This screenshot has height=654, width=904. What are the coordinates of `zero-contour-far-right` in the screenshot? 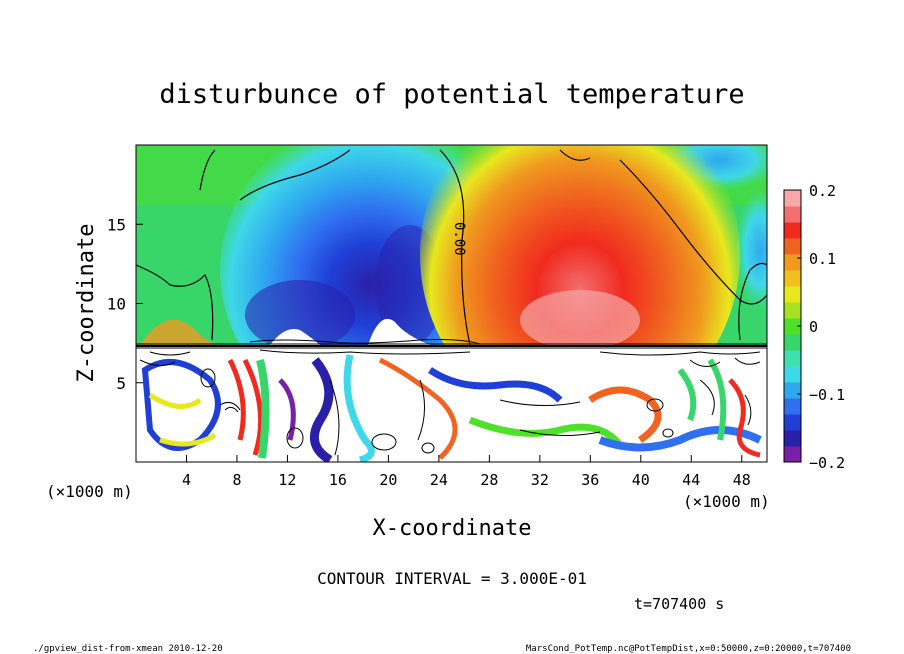 It's located at (752, 301).